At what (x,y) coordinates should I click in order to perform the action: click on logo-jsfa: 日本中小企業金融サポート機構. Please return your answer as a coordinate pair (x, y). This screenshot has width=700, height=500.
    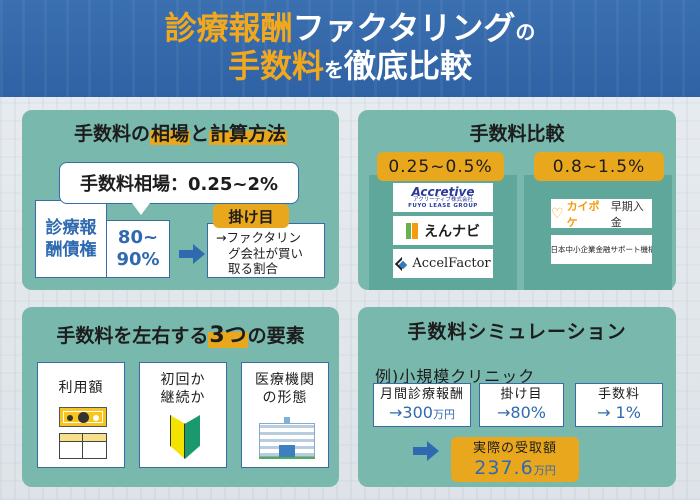
    Looking at the image, I should click on (601, 249).